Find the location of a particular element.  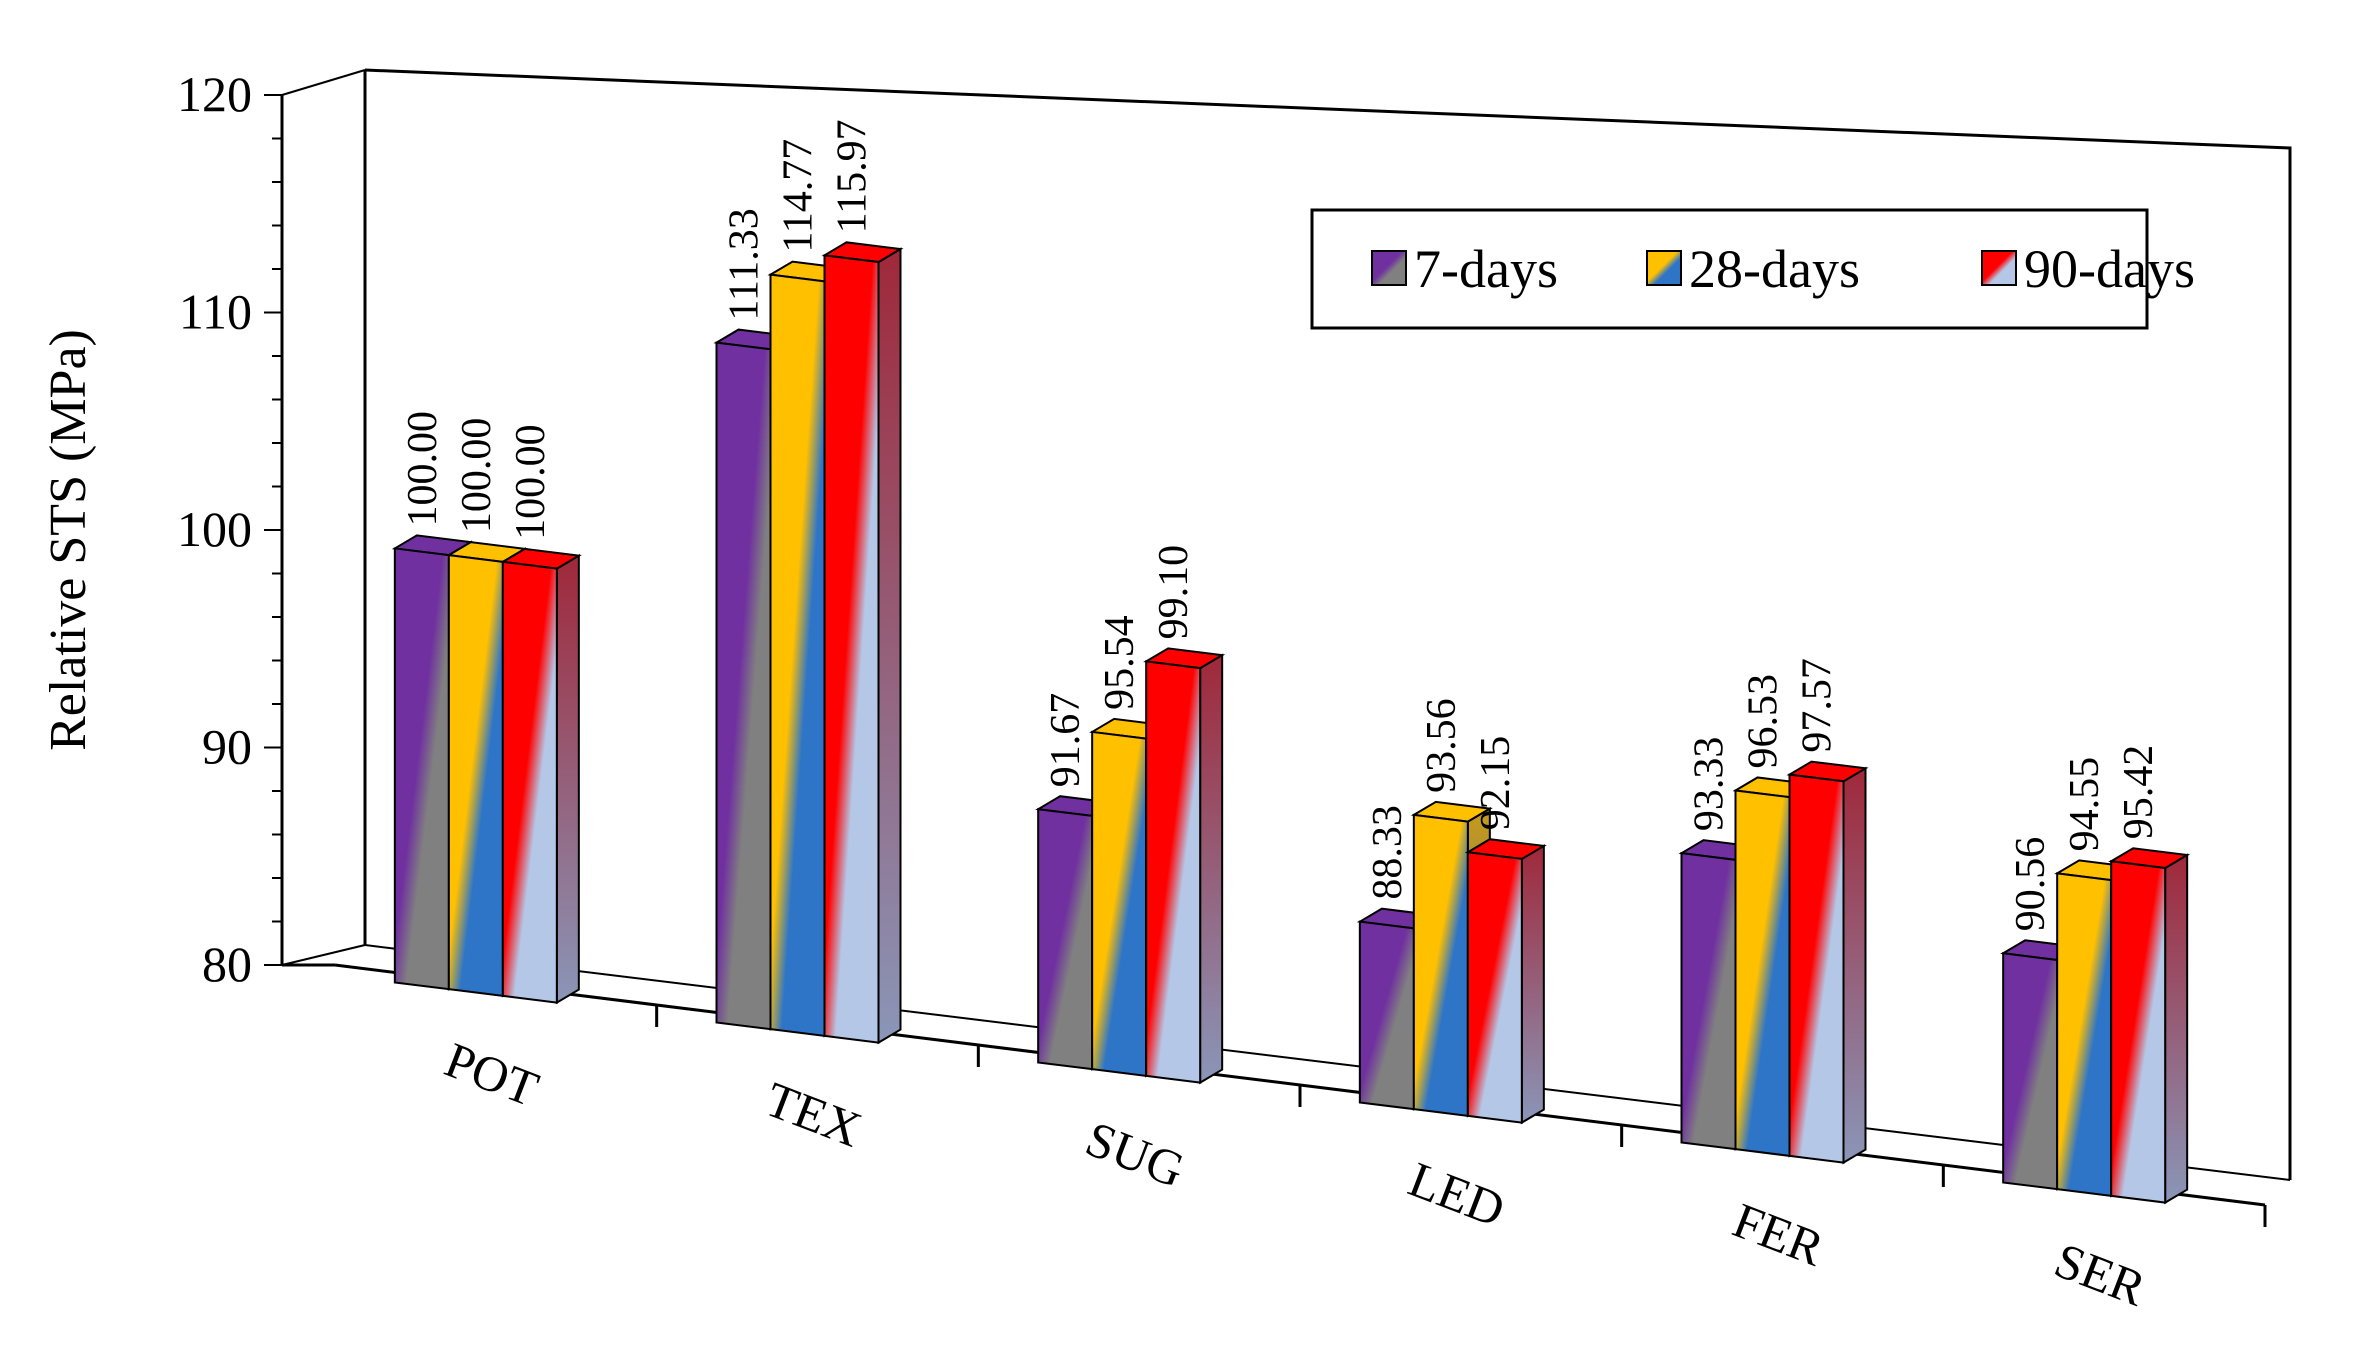

y-tick-label: 100 is located at coordinates (214, 529).